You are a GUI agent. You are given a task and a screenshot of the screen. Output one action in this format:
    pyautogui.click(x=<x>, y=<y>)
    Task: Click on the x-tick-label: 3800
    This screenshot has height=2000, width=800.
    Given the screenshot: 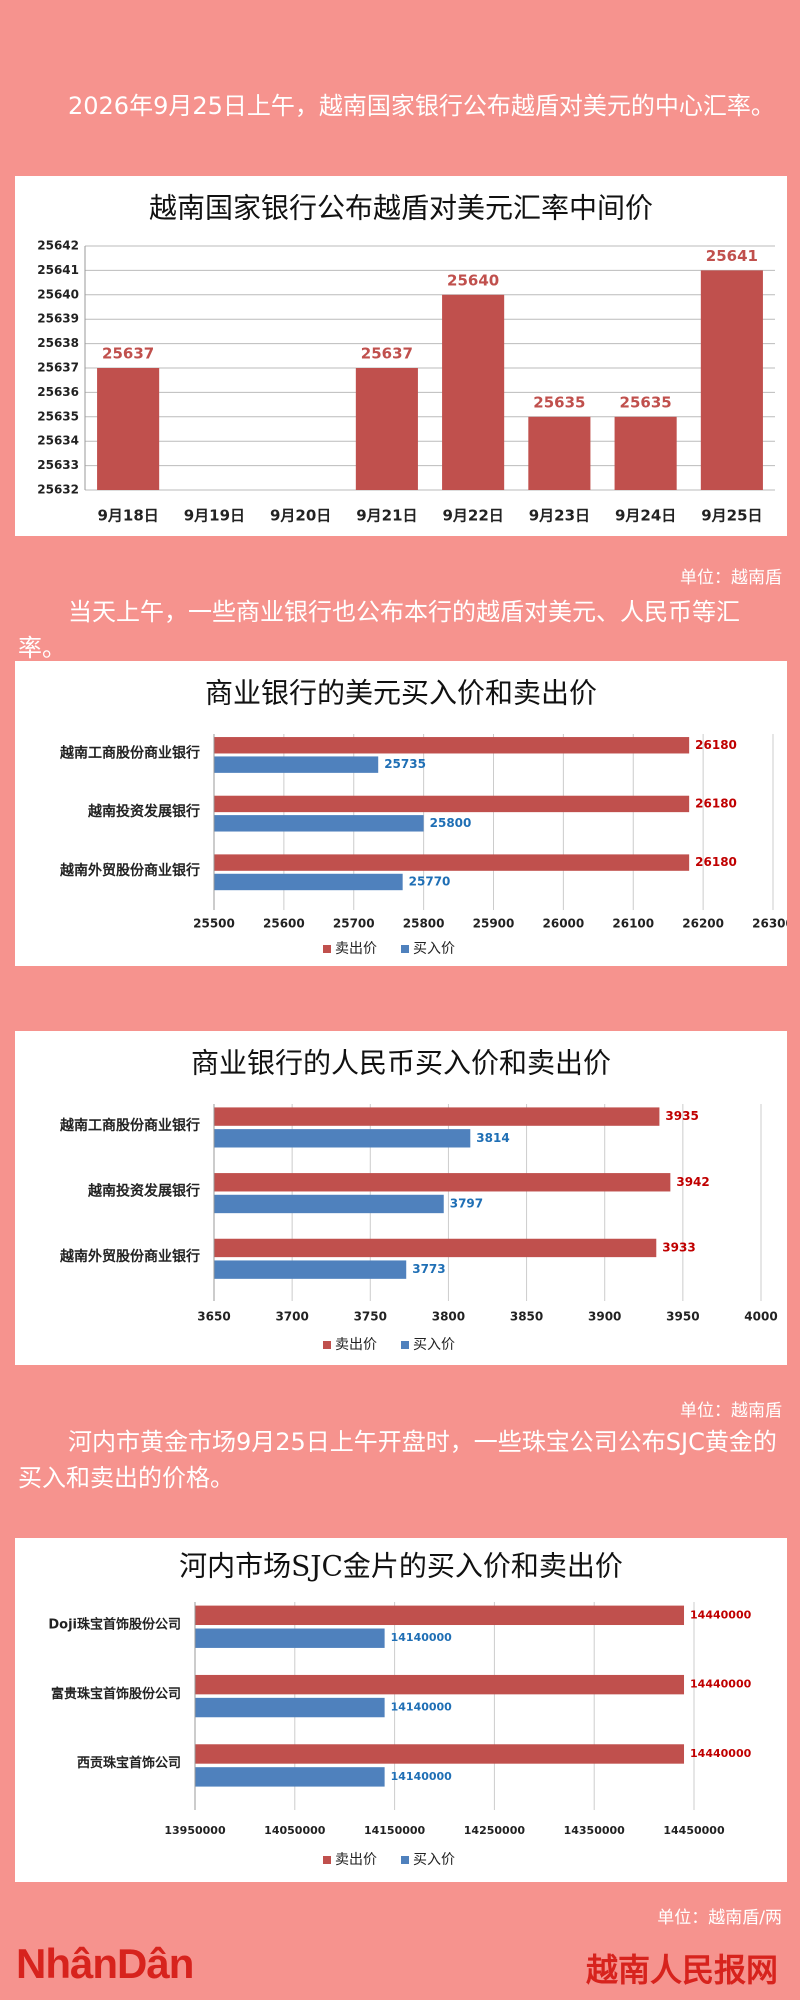 What is the action you would take?
    pyautogui.click(x=448, y=1317)
    